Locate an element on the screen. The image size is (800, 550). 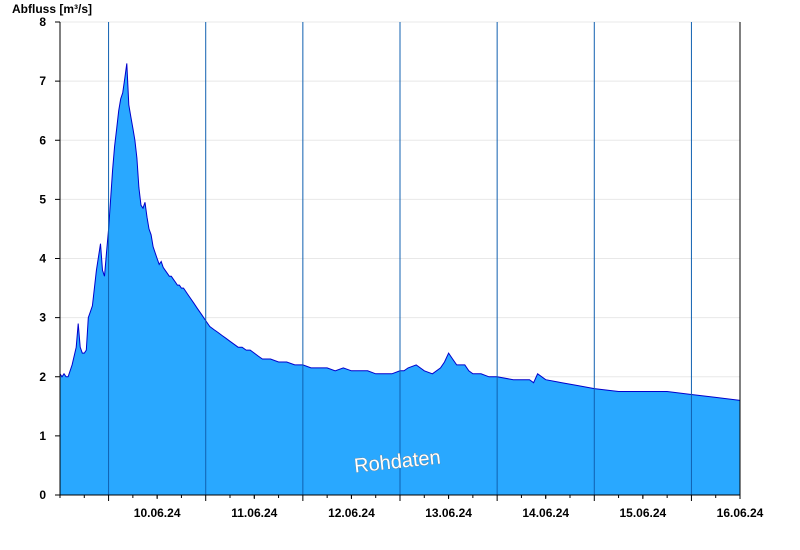
x-tick-label: 13.06.24 is located at coordinates (448, 513).